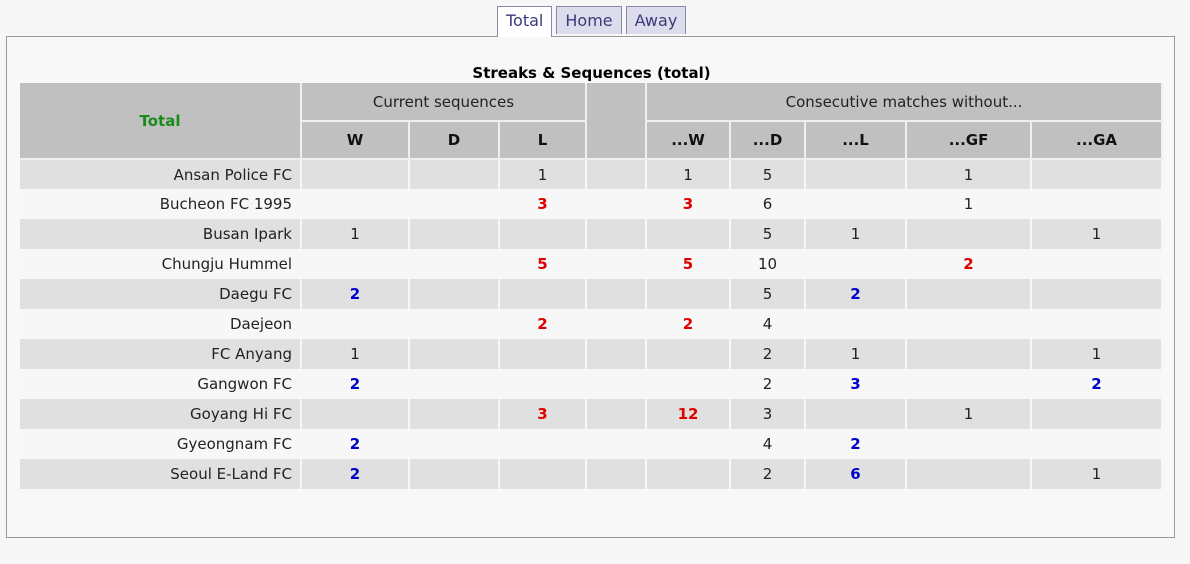 The width and height of the screenshot is (1190, 564). Describe the element at coordinates (768, 204) in the screenshot. I see `cell-no-d: 6` at that location.